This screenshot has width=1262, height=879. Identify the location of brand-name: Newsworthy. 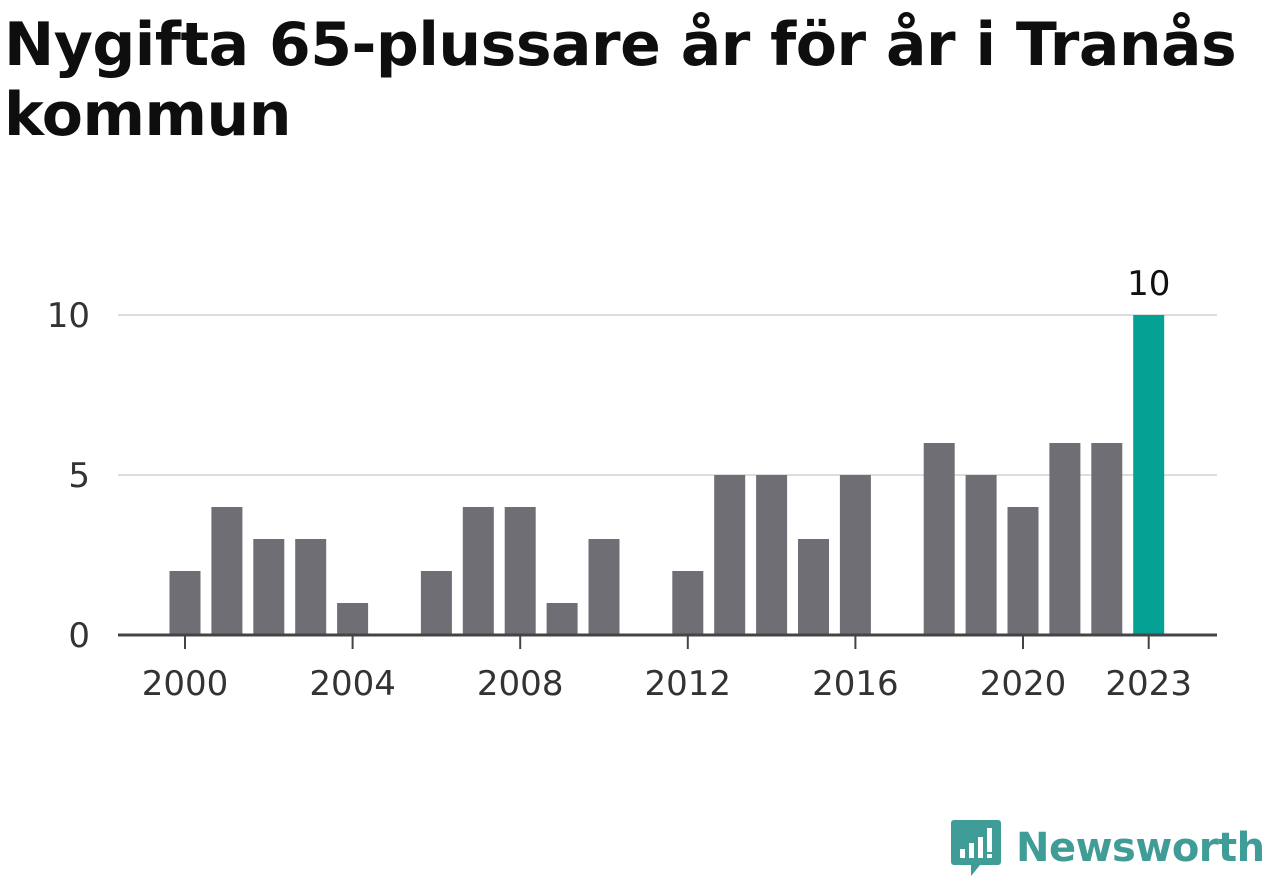
(1139, 848).